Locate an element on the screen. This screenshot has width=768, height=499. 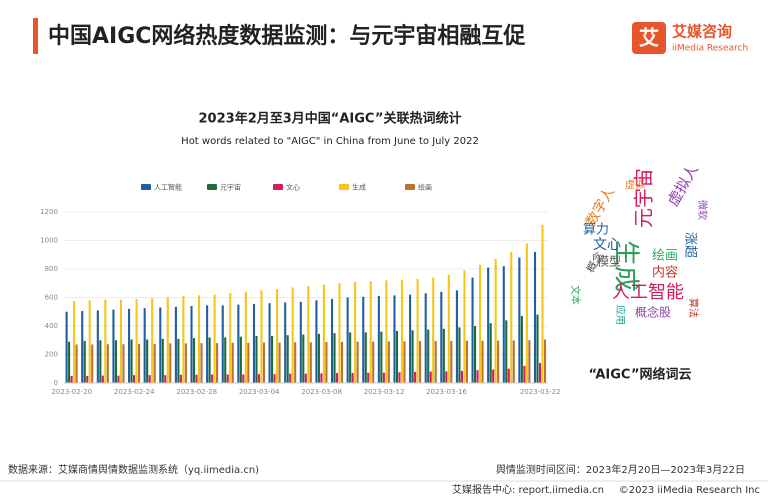
x-tick-label: 2023-02-24 is located at coordinates (134, 392).